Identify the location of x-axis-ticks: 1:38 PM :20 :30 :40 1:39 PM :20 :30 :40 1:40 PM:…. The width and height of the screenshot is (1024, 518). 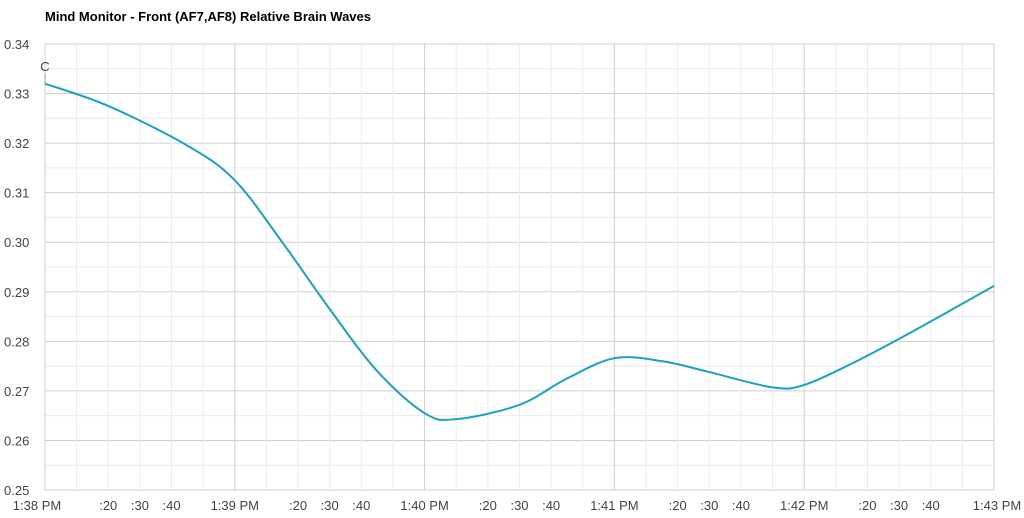
(517, 505).